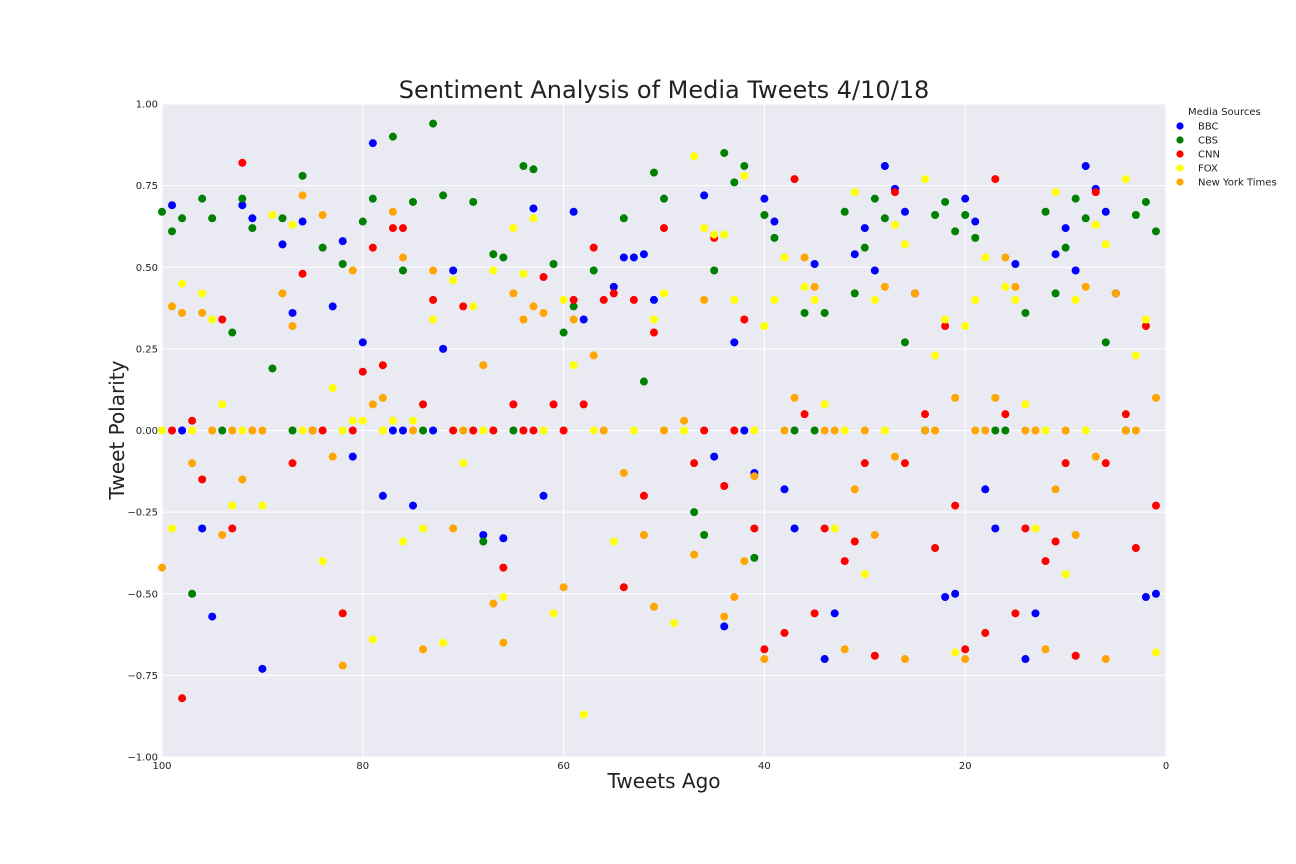 Image resolution: width=1296 pixels, height=864 pixels. What do you see at coordinates (1208, 141) in the screenshot?
I see `legend-label: CBS` at bounding box center [1208, 141].